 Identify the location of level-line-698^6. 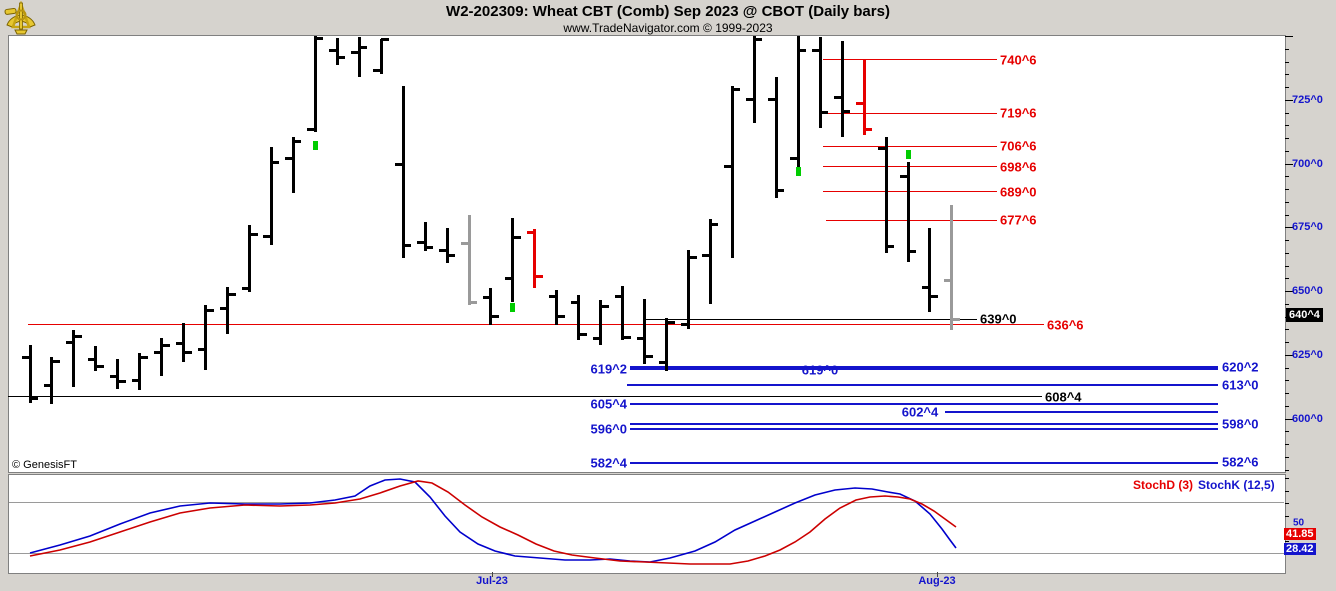
(910, 167).